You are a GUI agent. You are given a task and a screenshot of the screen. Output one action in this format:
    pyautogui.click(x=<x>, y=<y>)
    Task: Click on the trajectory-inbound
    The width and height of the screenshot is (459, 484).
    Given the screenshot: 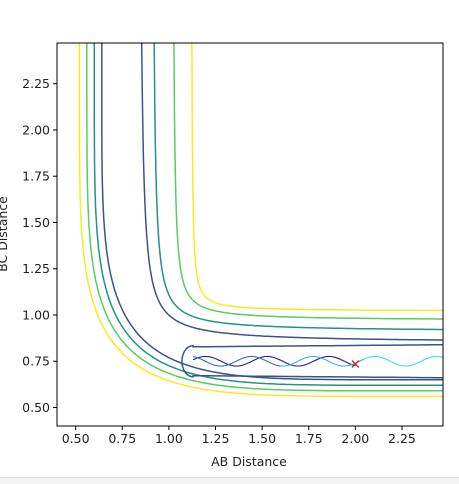 What is the action you would take?
    pyautogui.click(x=274, y=361)
    